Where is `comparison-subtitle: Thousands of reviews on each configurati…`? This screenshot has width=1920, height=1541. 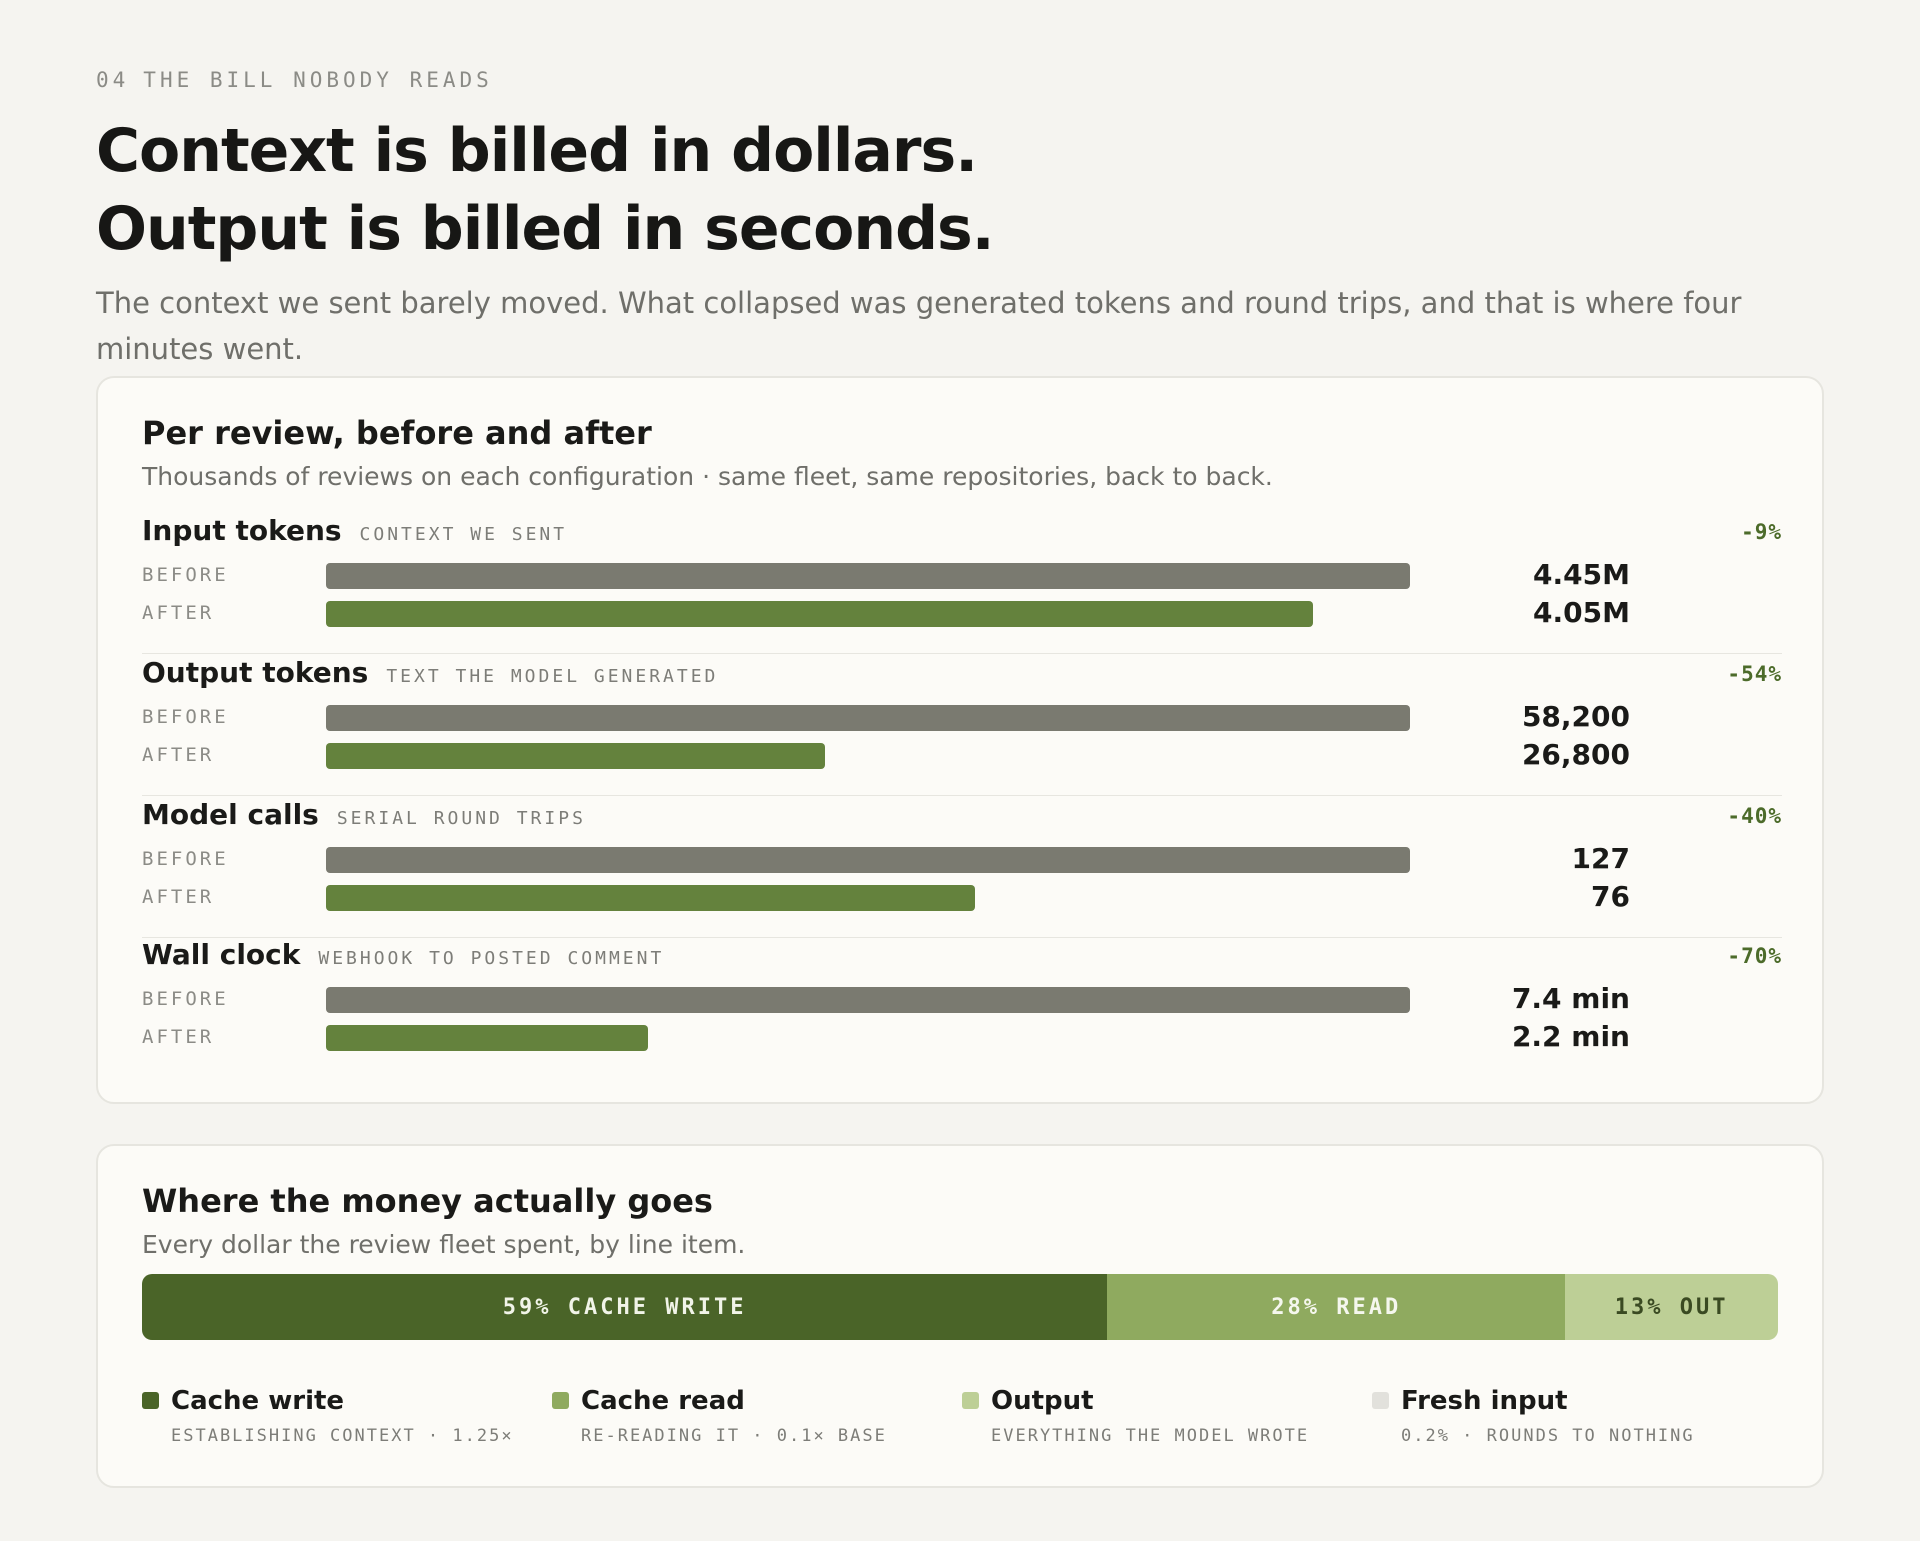
comparison-subtitle: Thousands of reviews on each configurati… is located at coordinates (707, 476).